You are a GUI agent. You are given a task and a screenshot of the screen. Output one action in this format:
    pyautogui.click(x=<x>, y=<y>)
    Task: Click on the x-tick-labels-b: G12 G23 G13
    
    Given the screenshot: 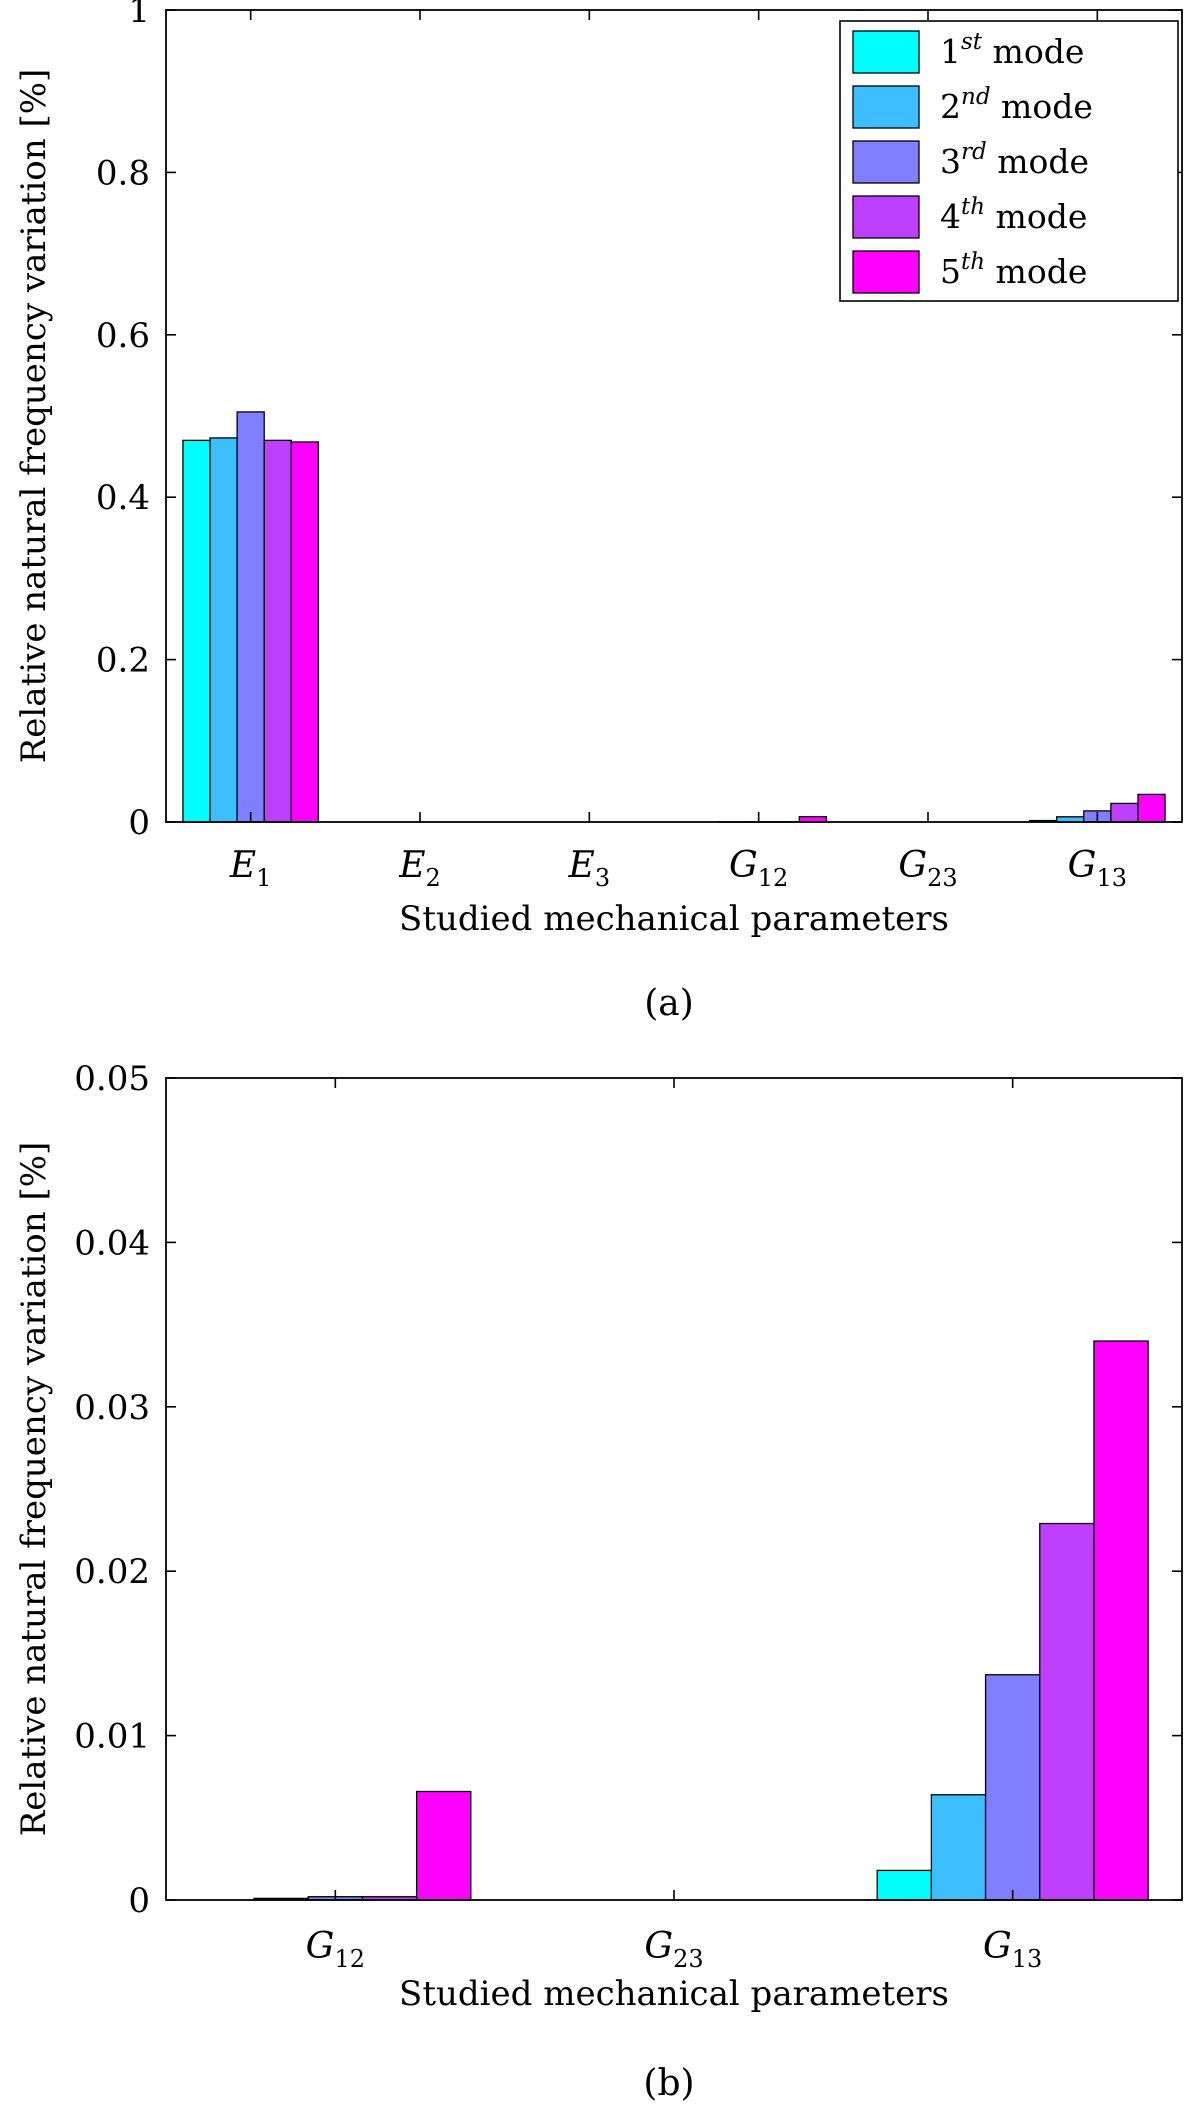 What is the action you would take?
    pyautogui.click(x=674, y=1949)
    